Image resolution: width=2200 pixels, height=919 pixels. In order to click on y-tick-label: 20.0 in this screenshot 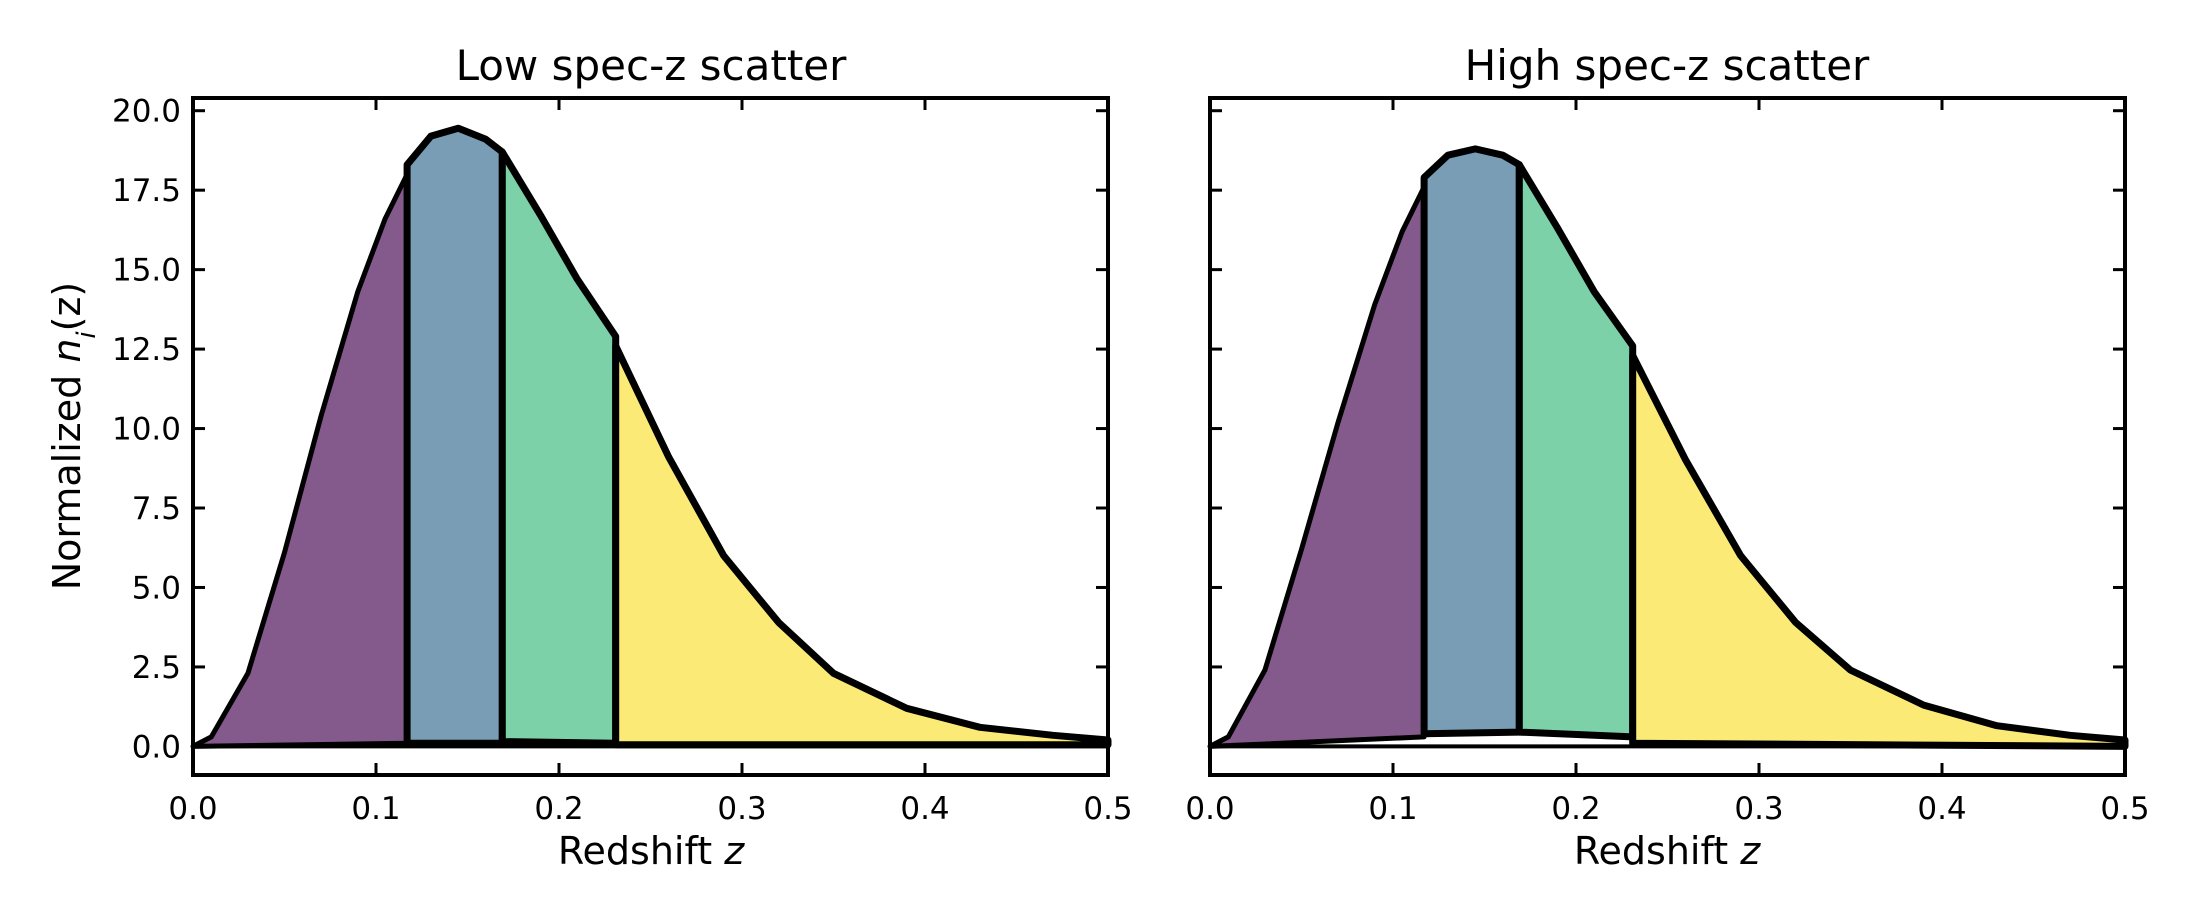, I will do `click(146, 112)`.